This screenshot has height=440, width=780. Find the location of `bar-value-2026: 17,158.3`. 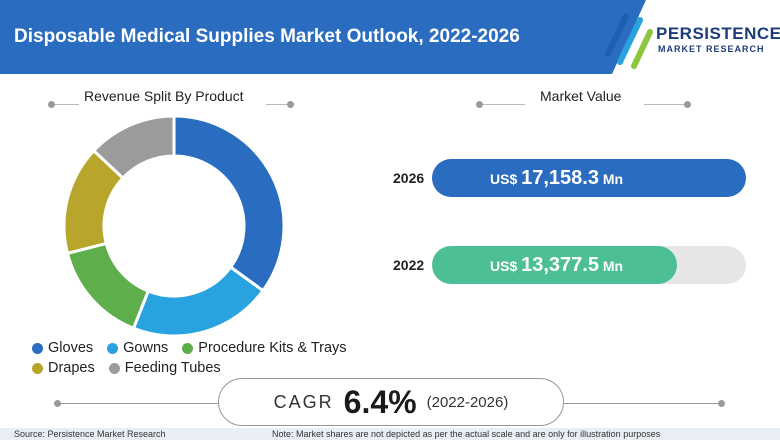

bar-value-2026: 17,158.3 is located at coordinates (560, 178).